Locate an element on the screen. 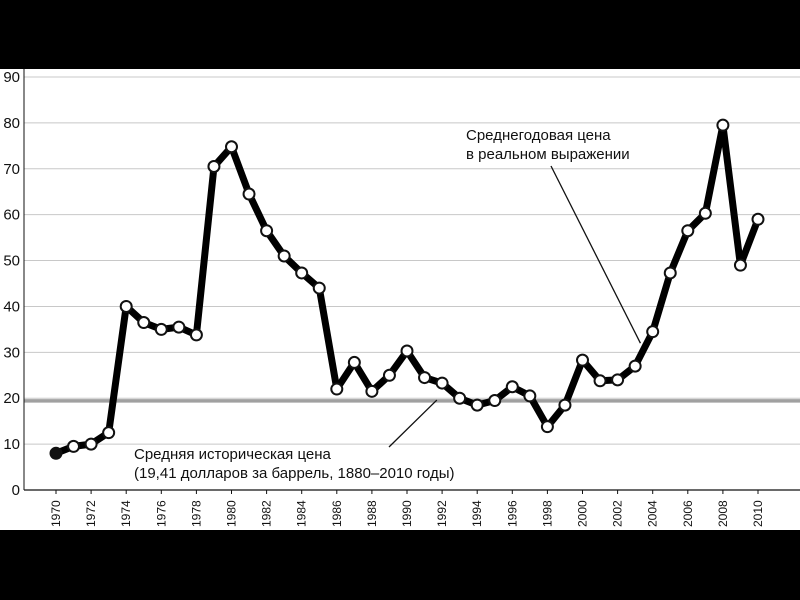 Image resolution: width=800 pixels, height=600 pixels. y-tick-label: 80 is located at coordinates (11, 123).